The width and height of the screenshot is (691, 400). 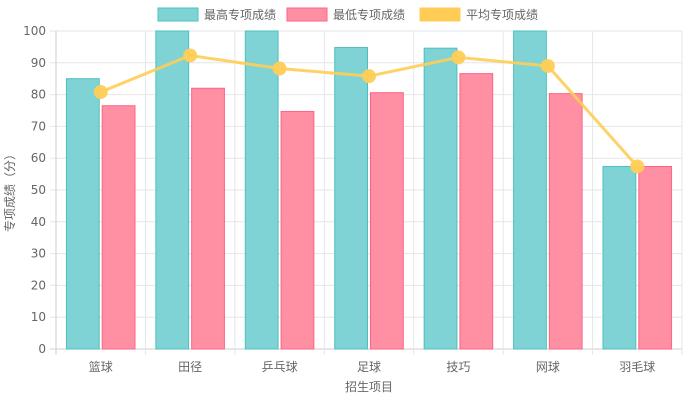 What do you see at coordinates (190, 367) in the screenshot?
I see `x-tick-label: 田径` at bounding box center [190, 367].